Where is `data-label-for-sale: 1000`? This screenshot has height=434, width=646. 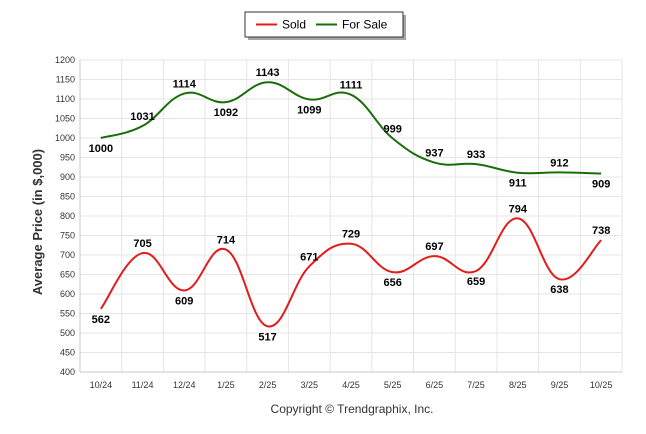 data-label-for-sale: 1000 is located at coordinates (101, 149).